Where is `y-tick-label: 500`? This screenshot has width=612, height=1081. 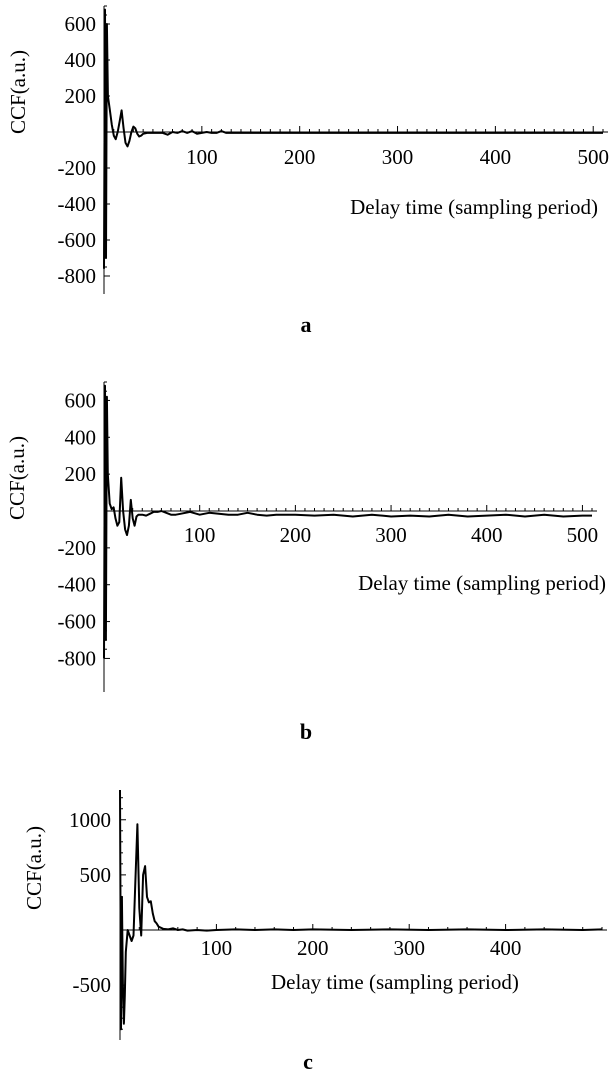 y-tick-label: 500 is located at coordinates (96, 875).